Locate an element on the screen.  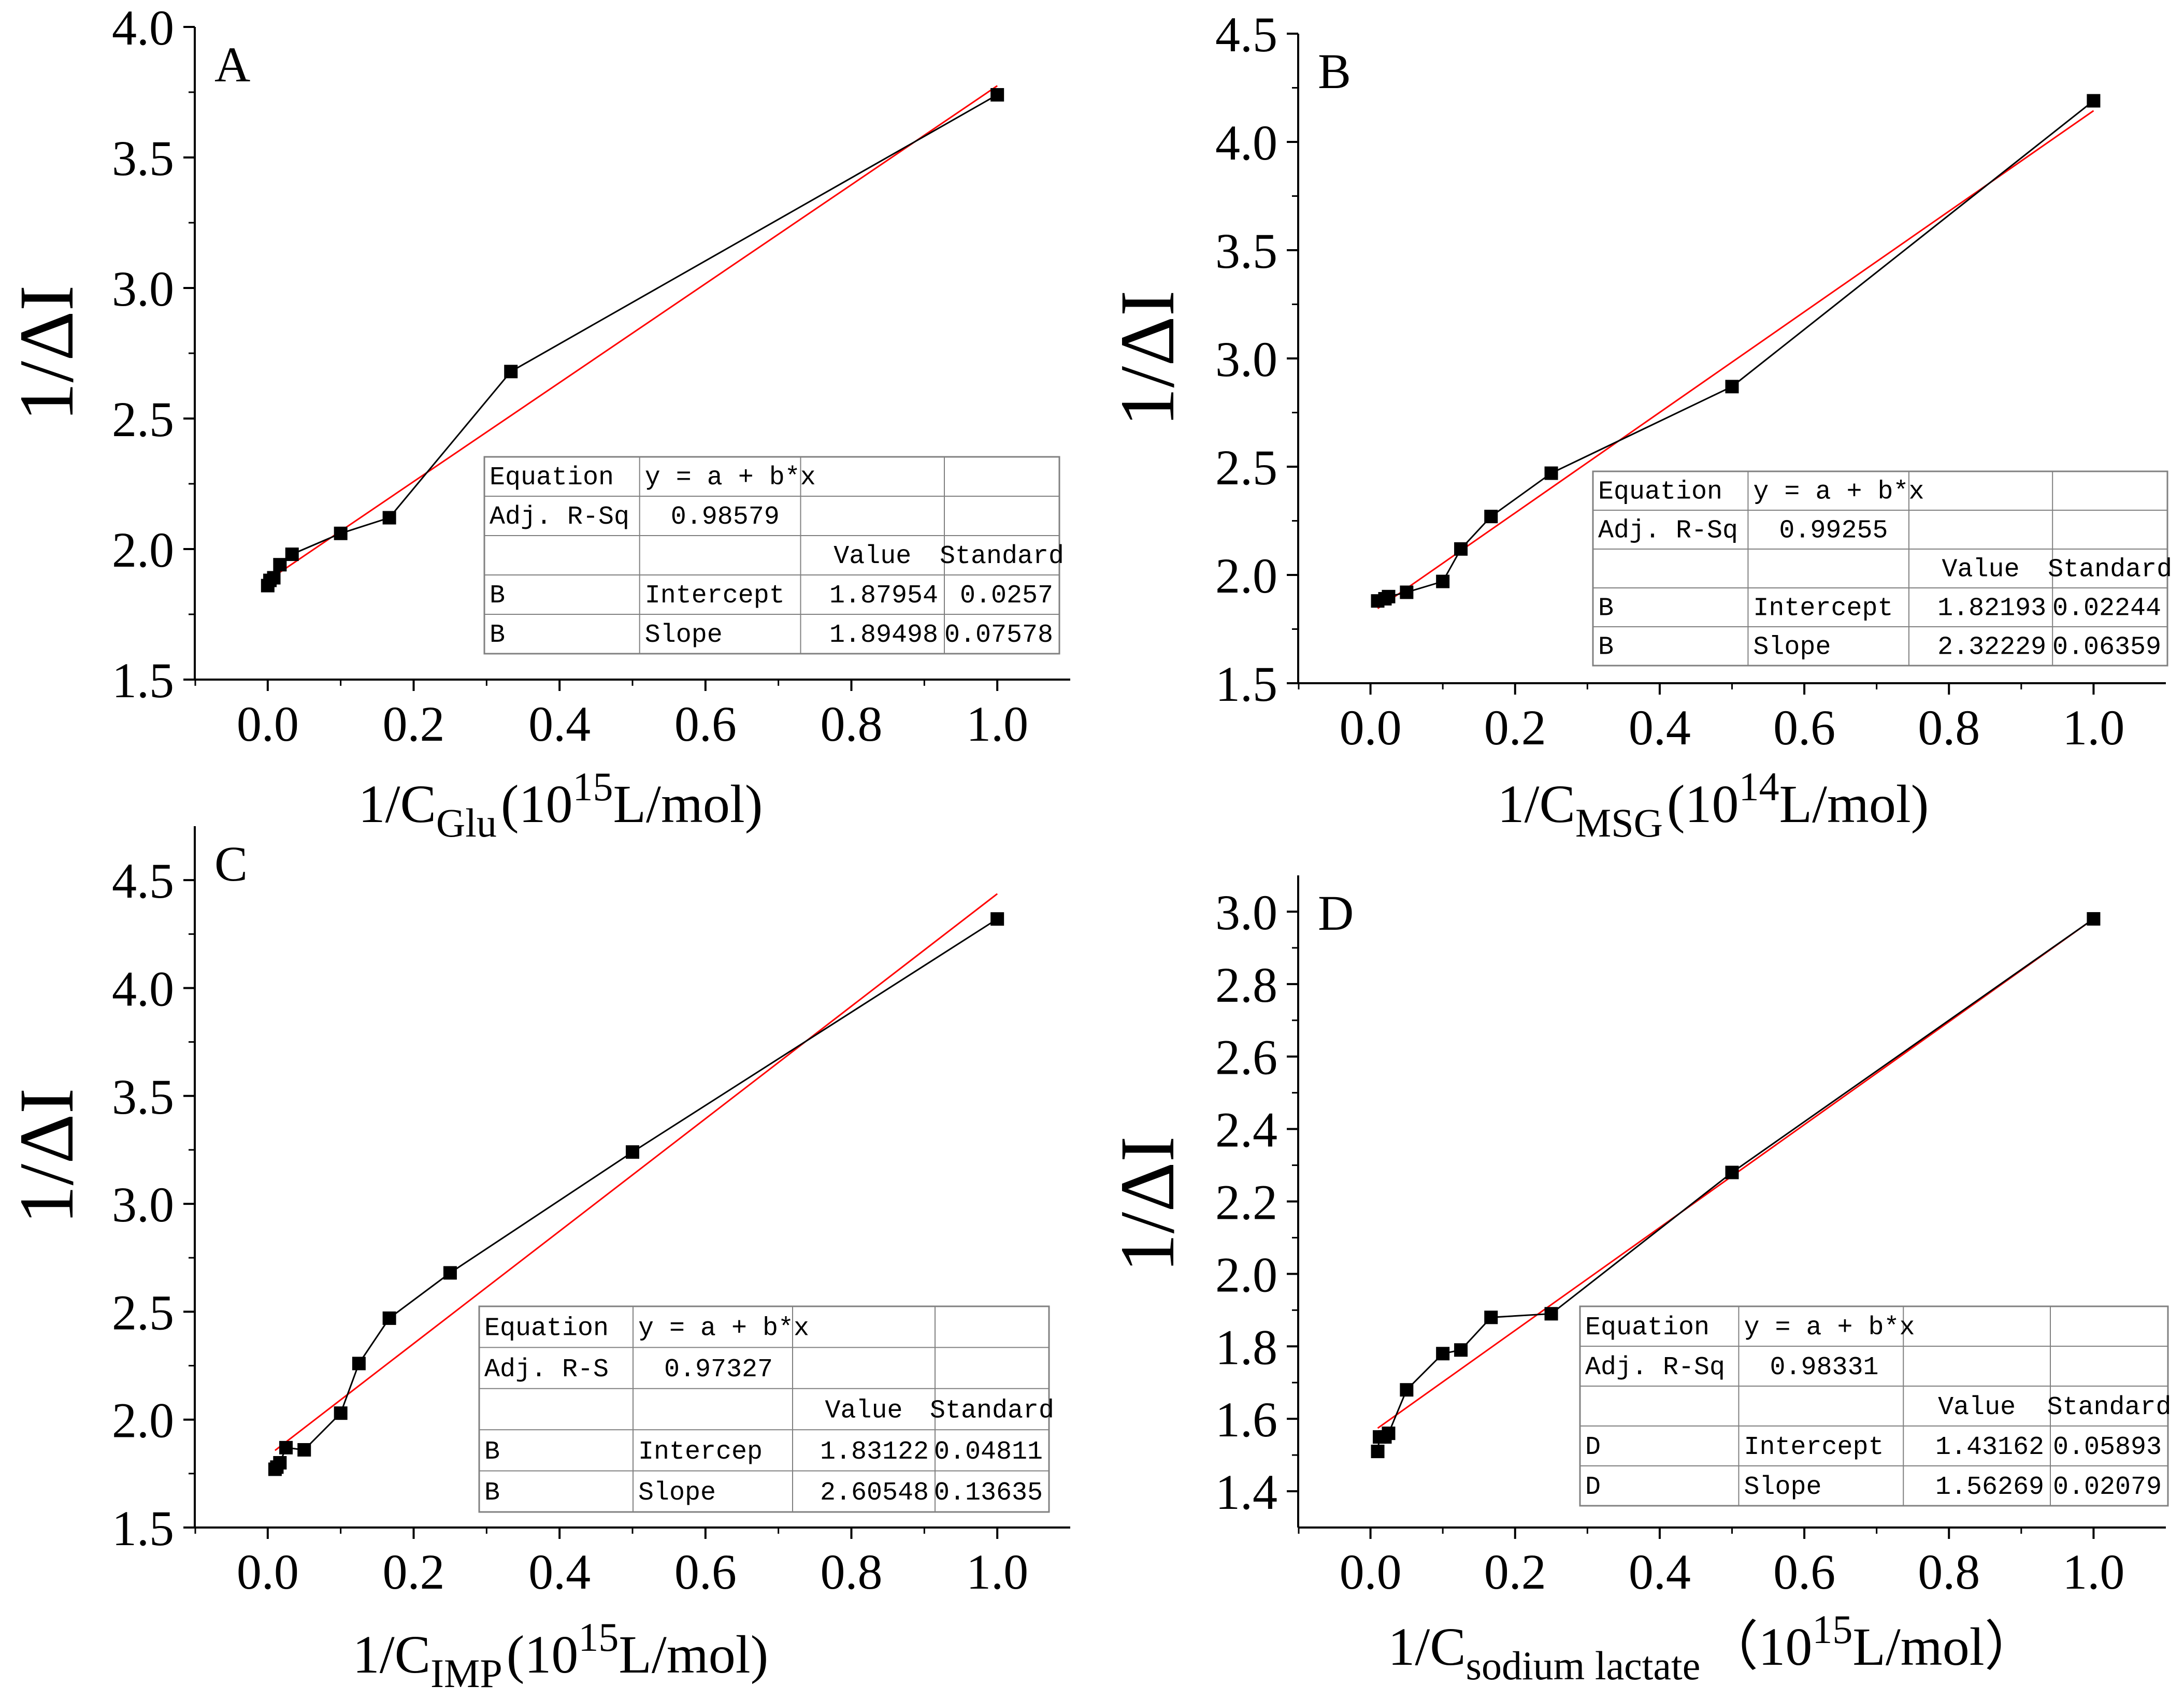
table-cell: 0.06359 is located at coordinates (2107, 647).